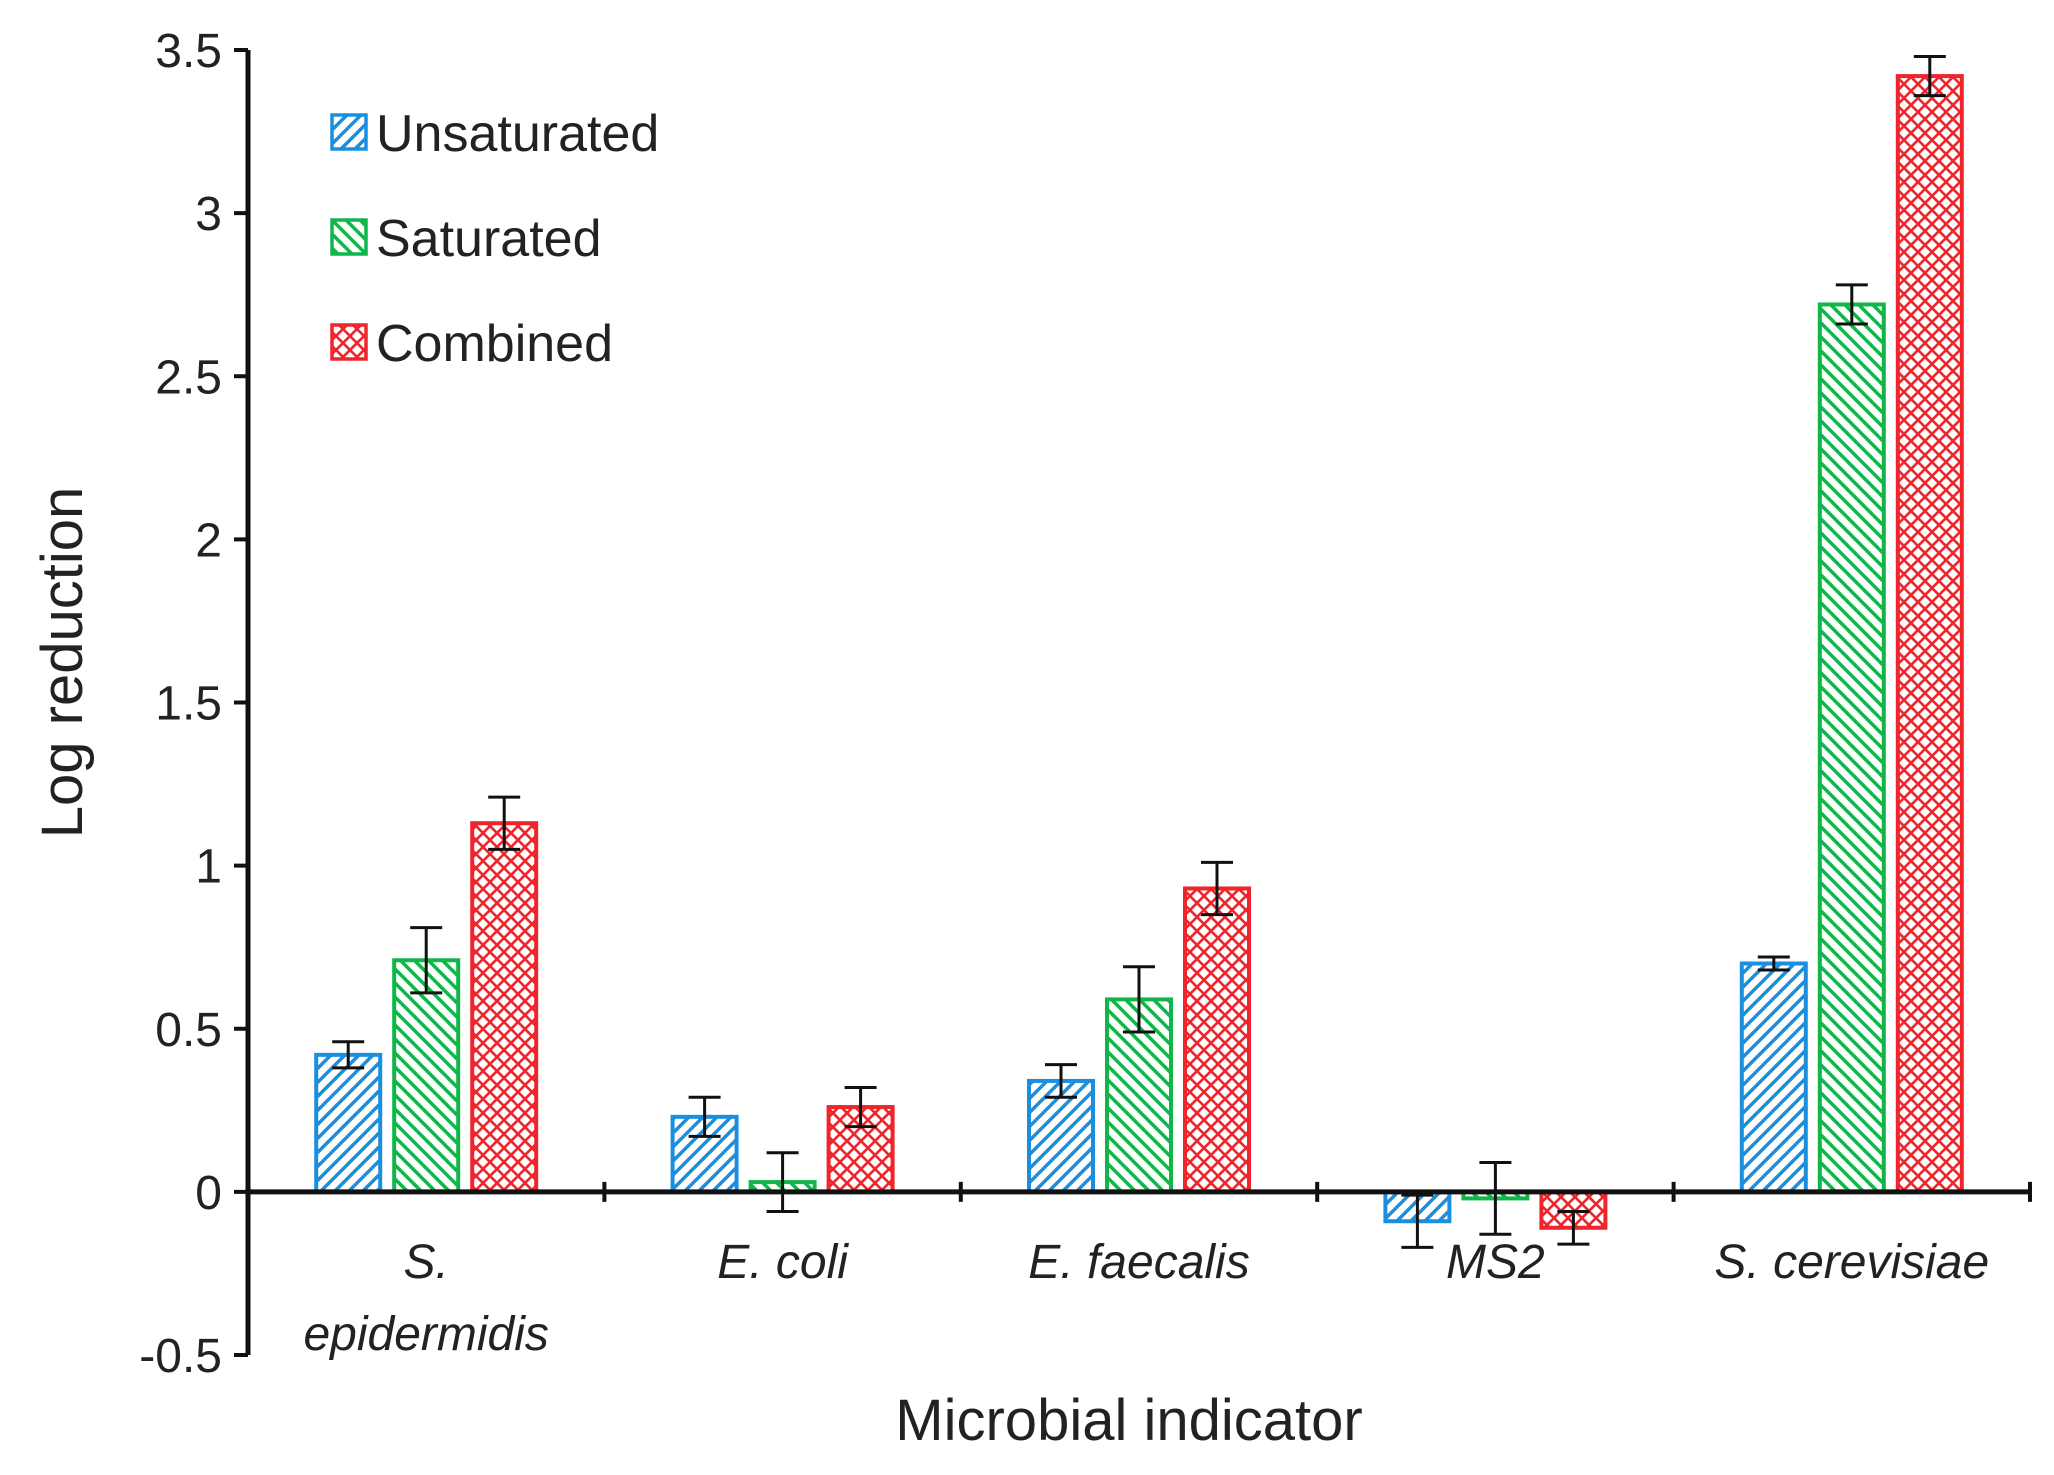  Describe the element at coordinates (1128, 1420) in the screenshot. I see `x-axis-title: Microbial indicator` at that location.